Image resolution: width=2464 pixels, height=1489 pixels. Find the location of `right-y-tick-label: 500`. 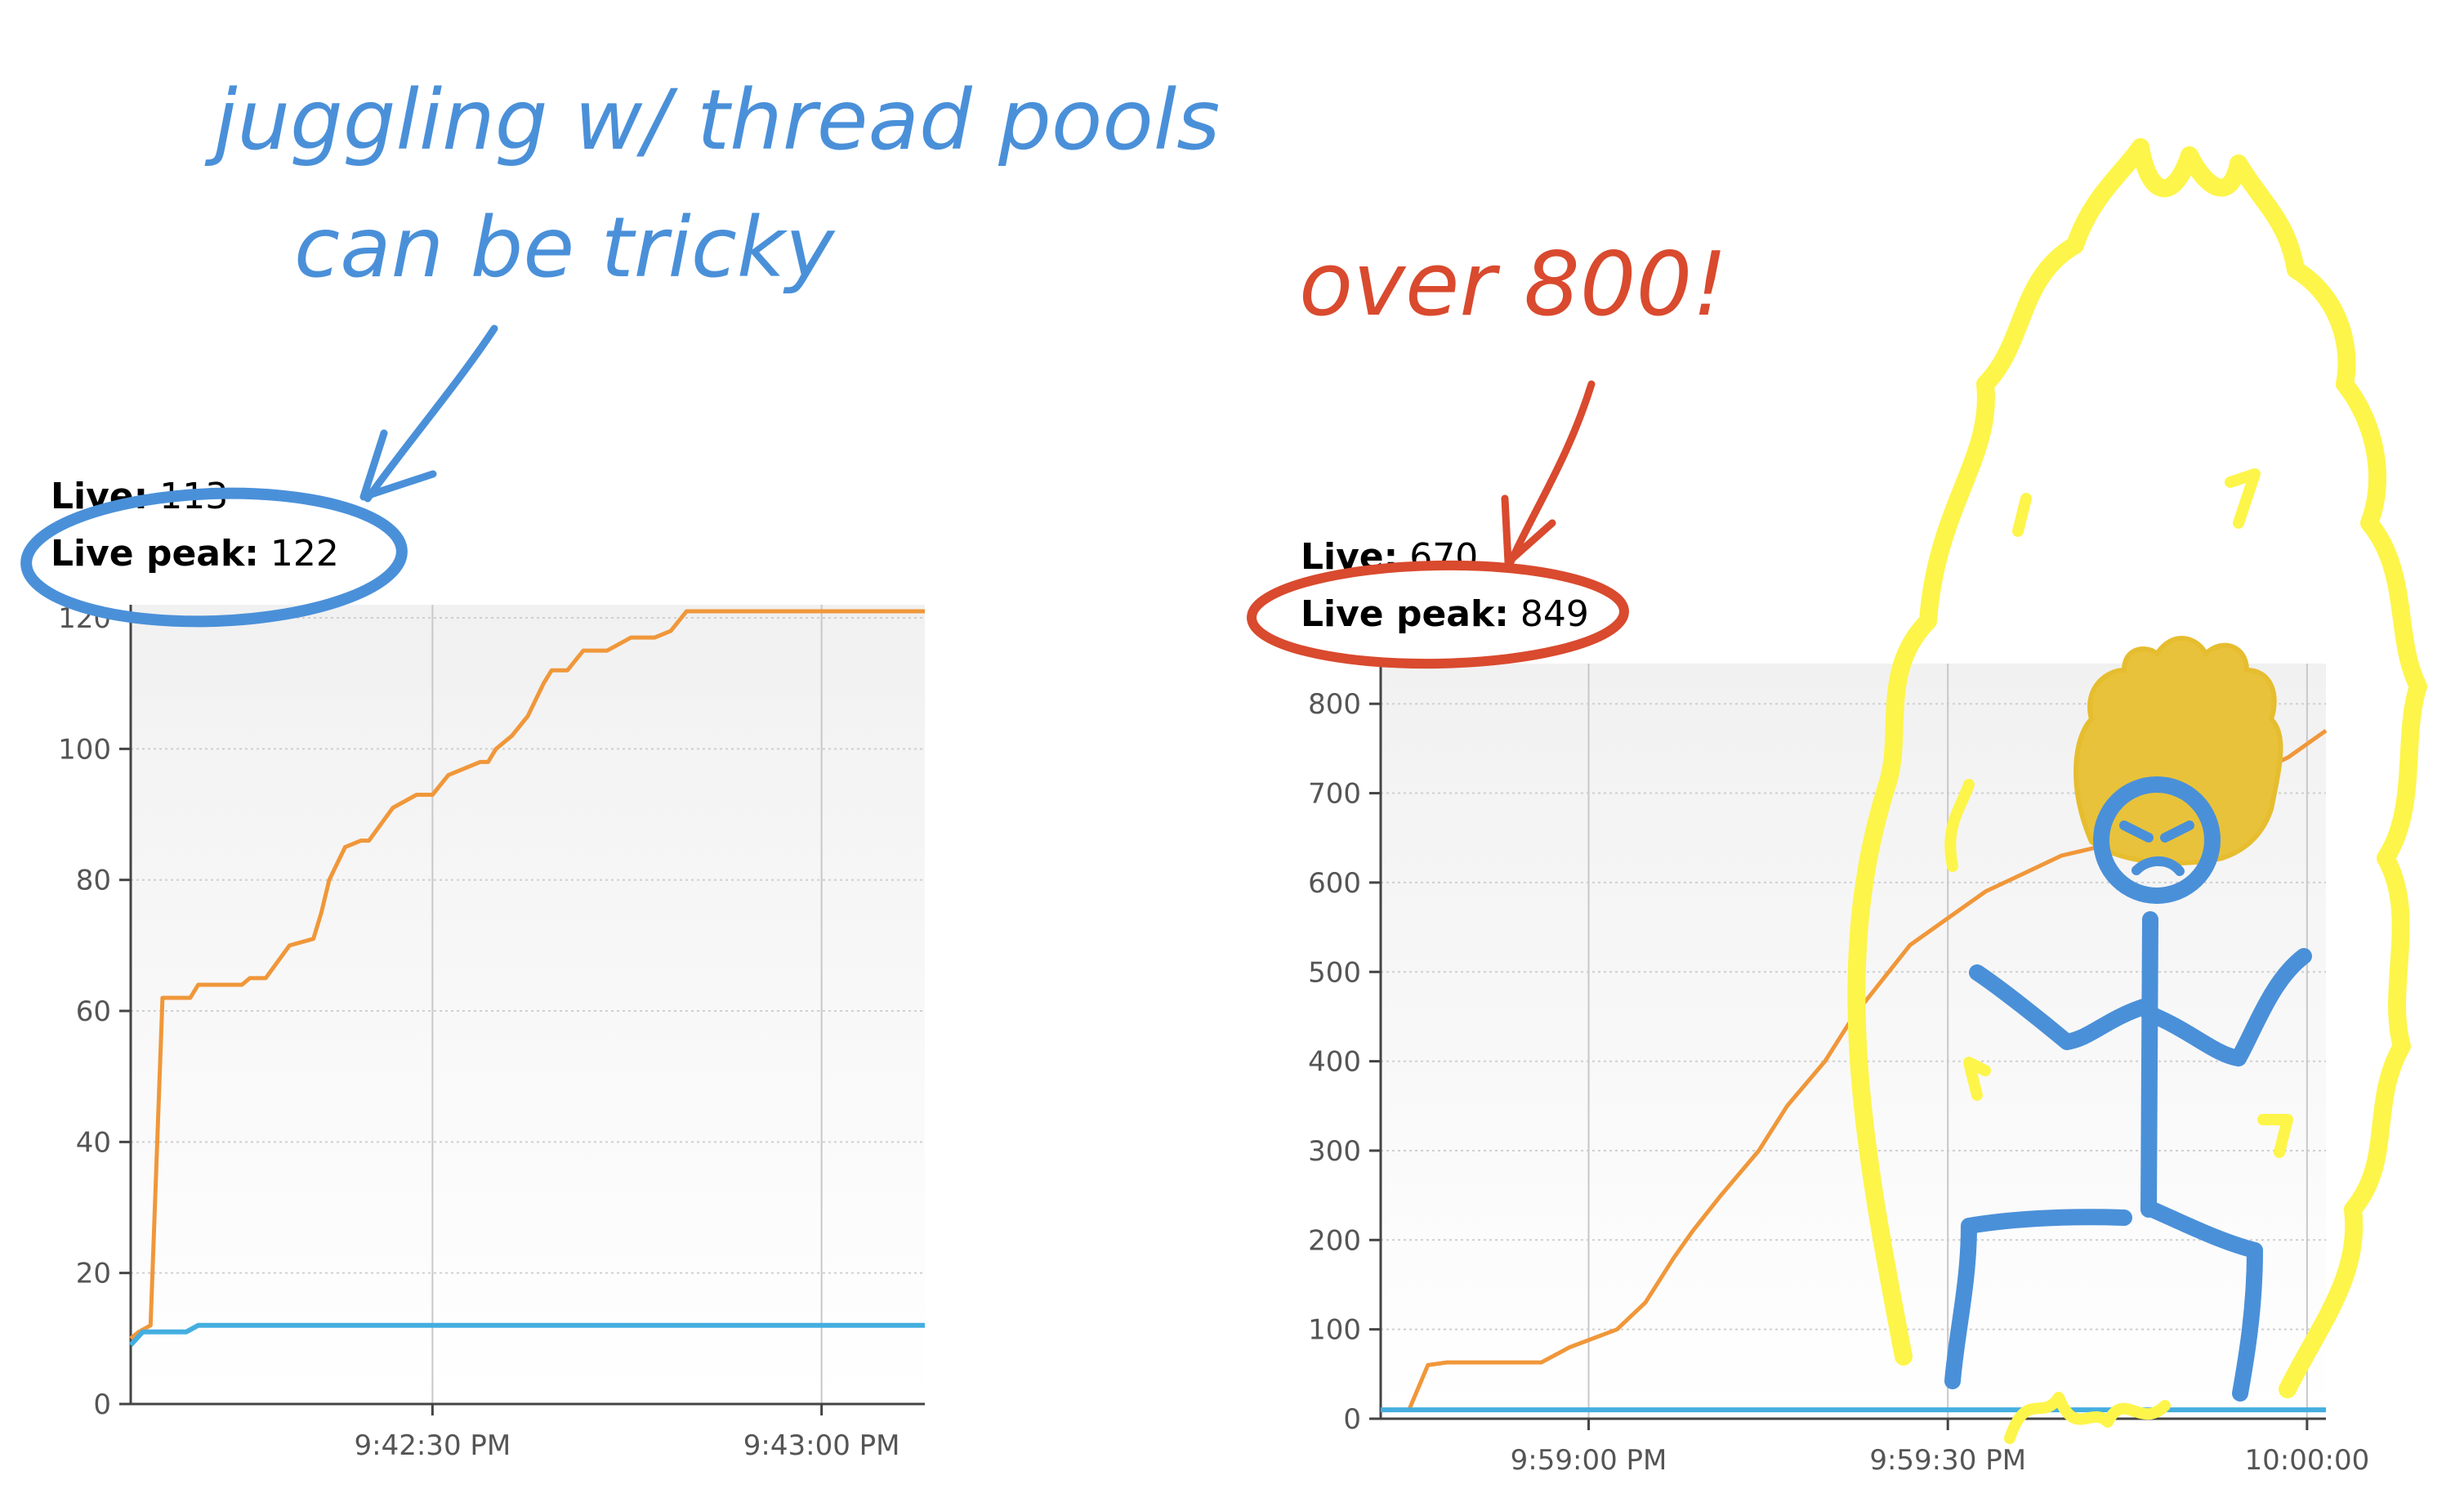

right-y-tick-label: 500 is located at coordinates (1334, 972).